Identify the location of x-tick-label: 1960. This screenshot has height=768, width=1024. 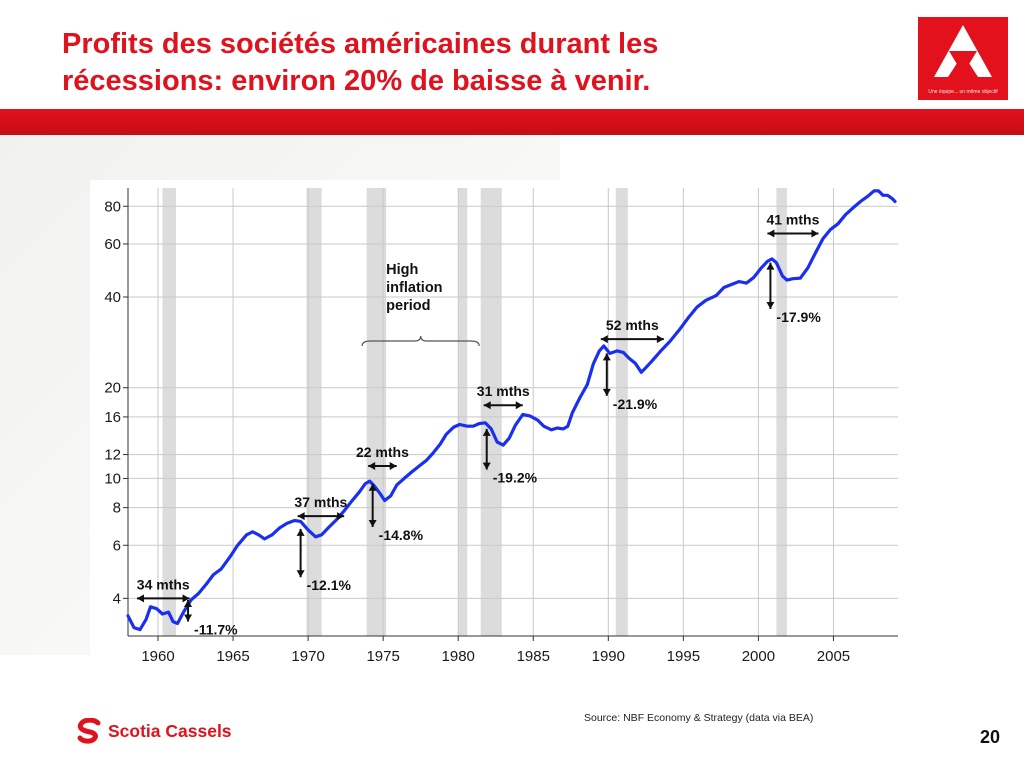
(157, 656).